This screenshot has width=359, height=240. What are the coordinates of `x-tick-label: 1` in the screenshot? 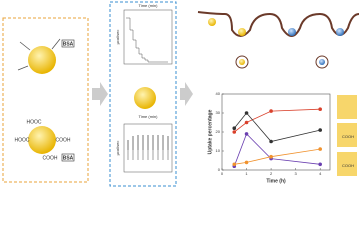 It's located at (246, 173).